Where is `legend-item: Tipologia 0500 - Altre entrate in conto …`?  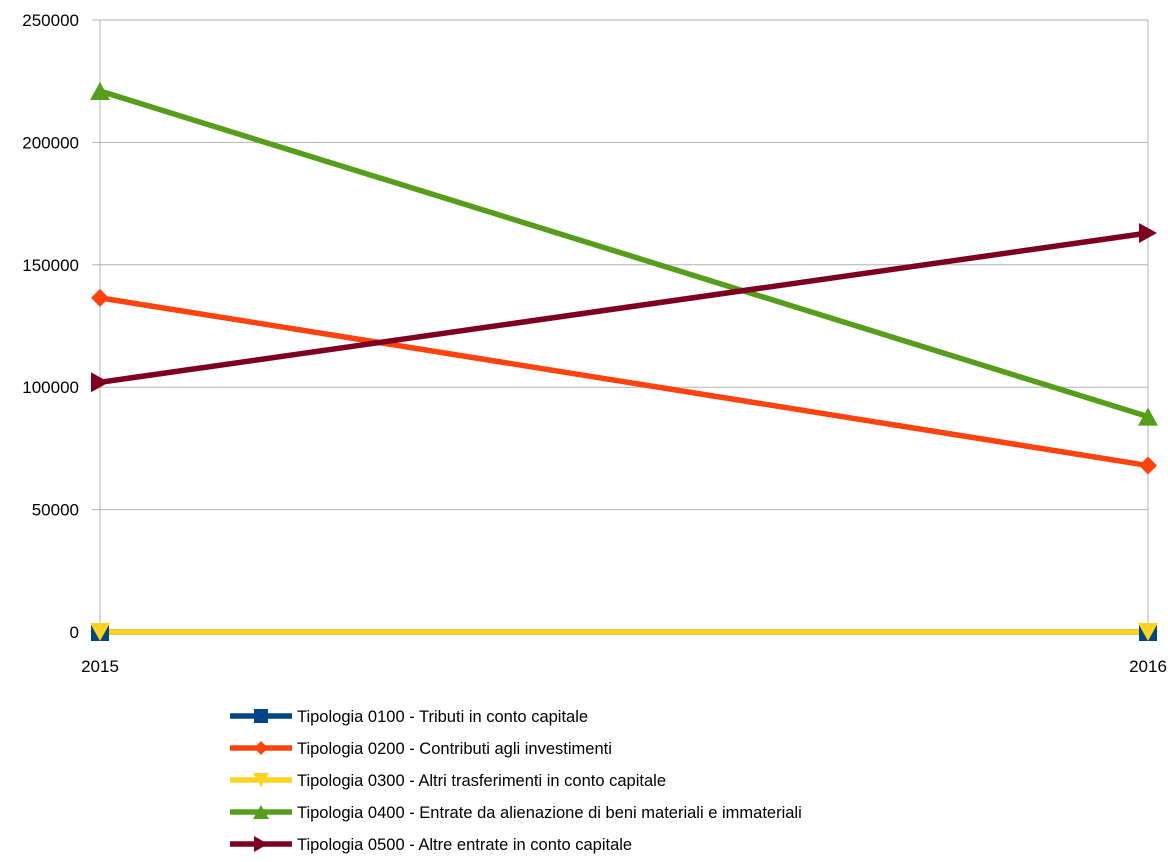 legend-item: Tipologia 0500 - Altre entrate in conto … is located at coordinates (431, 845).